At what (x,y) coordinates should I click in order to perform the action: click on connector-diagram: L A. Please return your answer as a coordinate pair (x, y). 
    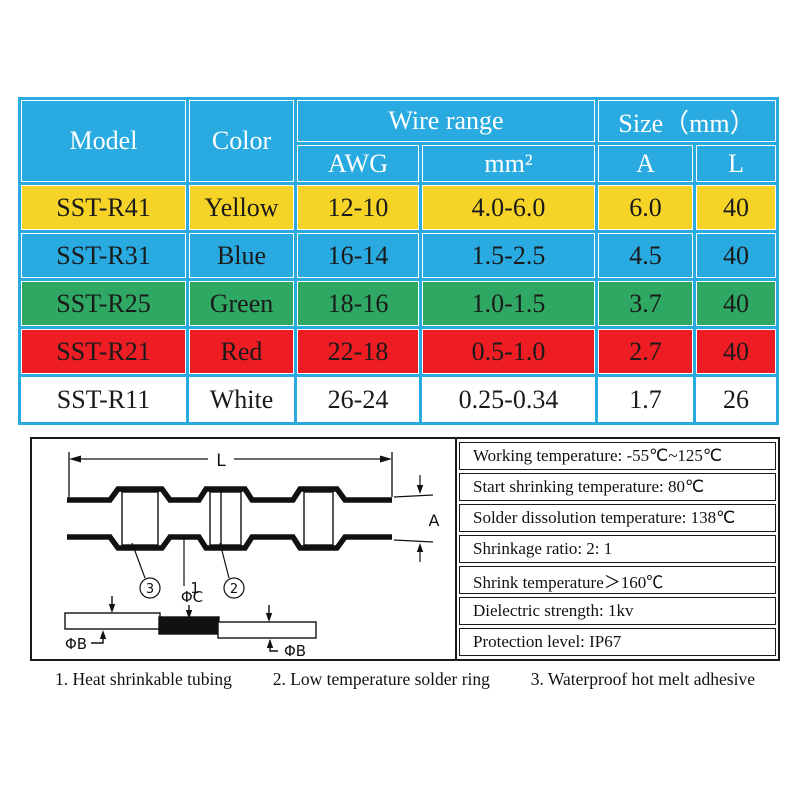
    Looking at the image, I should click on (243, 549).